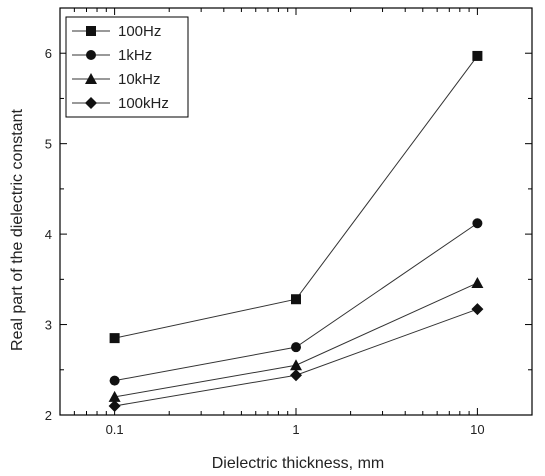  I want to click on legend-label: 100Hz, so click(139, 31).